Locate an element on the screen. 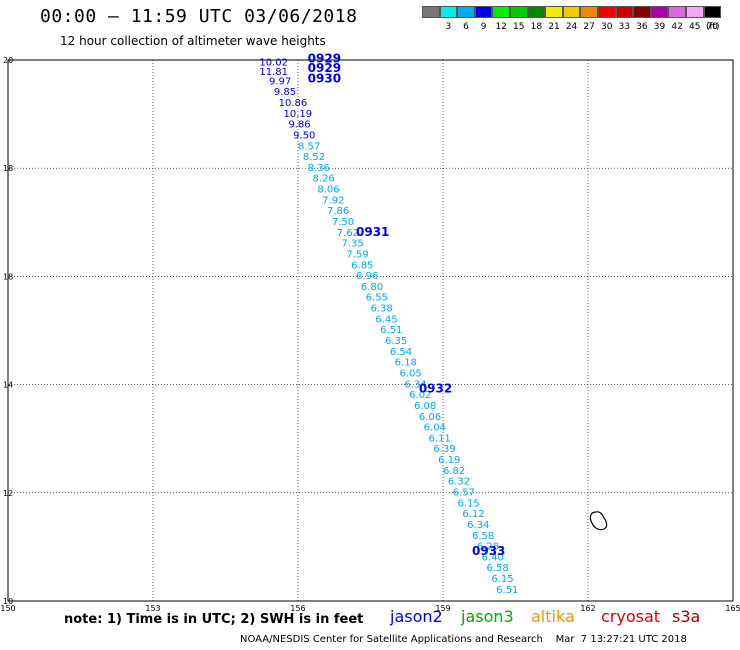 The height and width of the screenshot is (650, 740). y-tick-label: 10 is located at coordinates (8, 601).